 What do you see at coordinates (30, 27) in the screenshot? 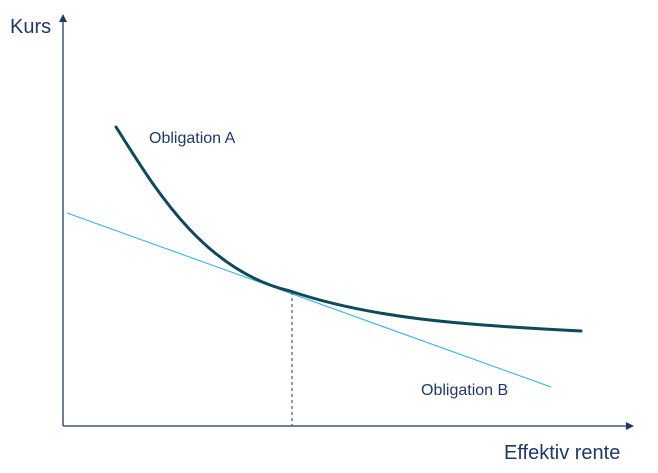
I see `y-axis-title: Kurs` at bounding box center [30, 27].